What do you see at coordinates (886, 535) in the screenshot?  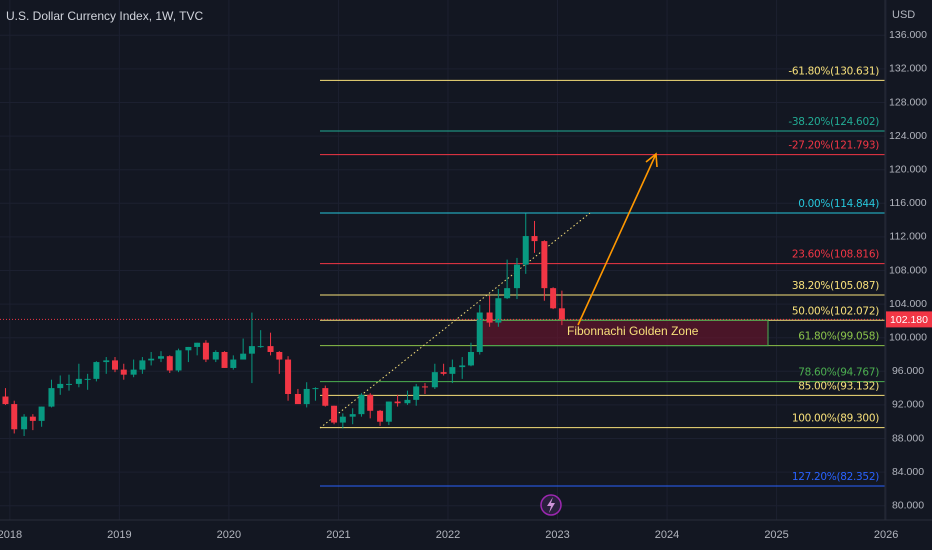 I see `x-tick-label: 2026` at bounding box center [886, 535].